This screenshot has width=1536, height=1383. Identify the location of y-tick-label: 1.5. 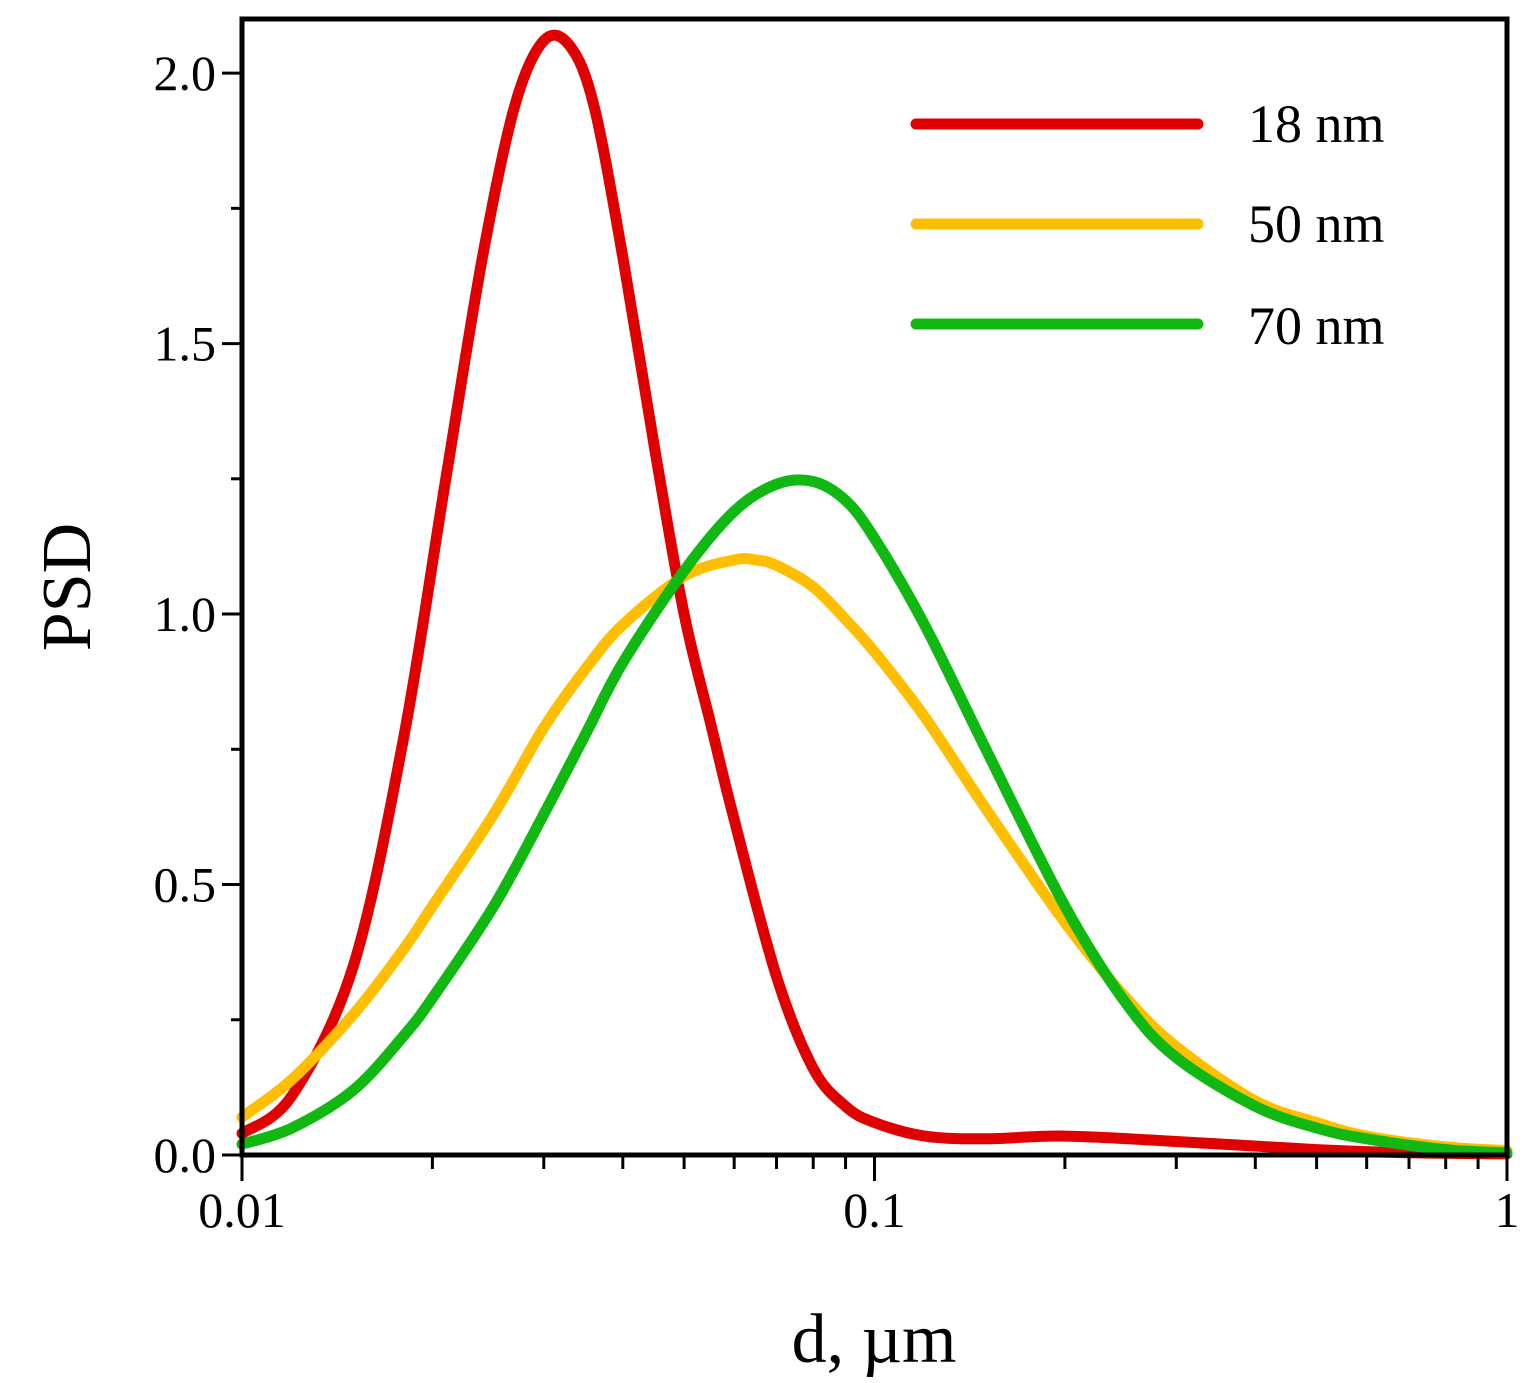
(185, 344).